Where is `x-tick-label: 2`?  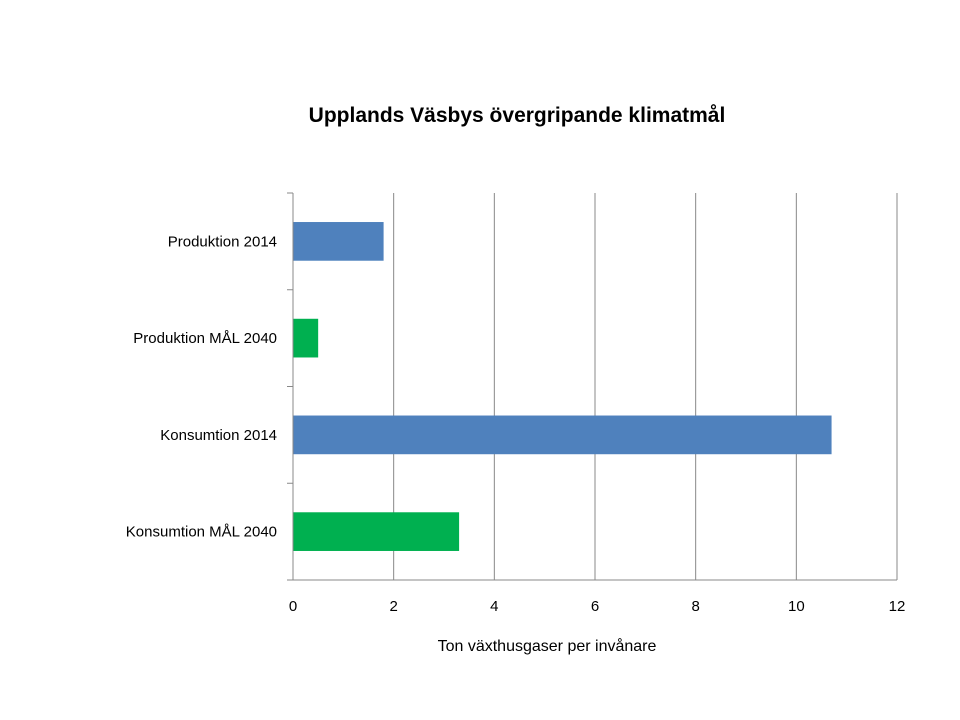 x-tick-label: 2 is located at coordinates (393, 606).